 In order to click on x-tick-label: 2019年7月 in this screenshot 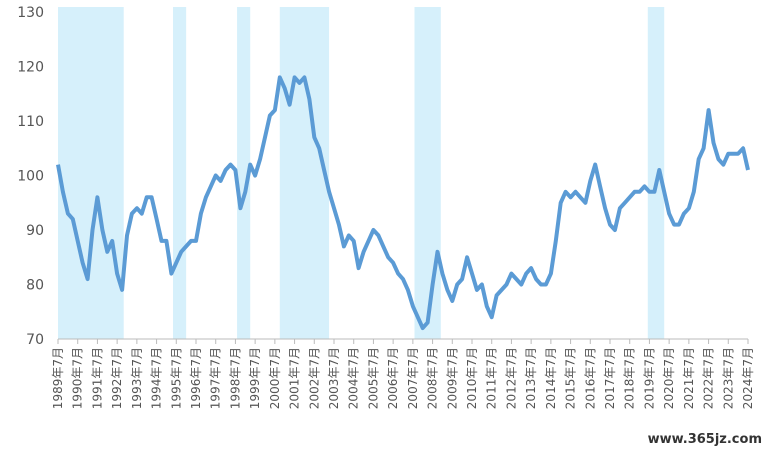, I will do `click(649, 378)`.